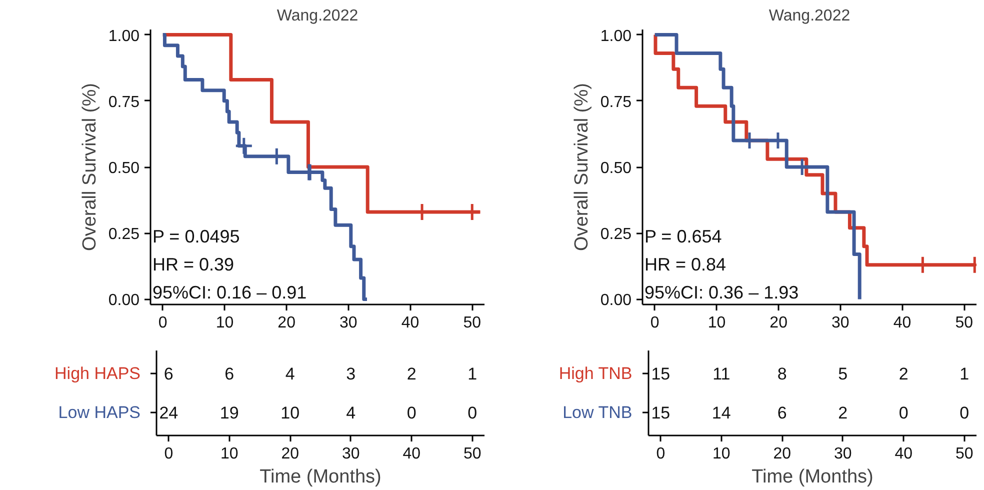  Describe the element at coordinates (721, 374) in the screenshot. I see `data-label: 11` at that location.